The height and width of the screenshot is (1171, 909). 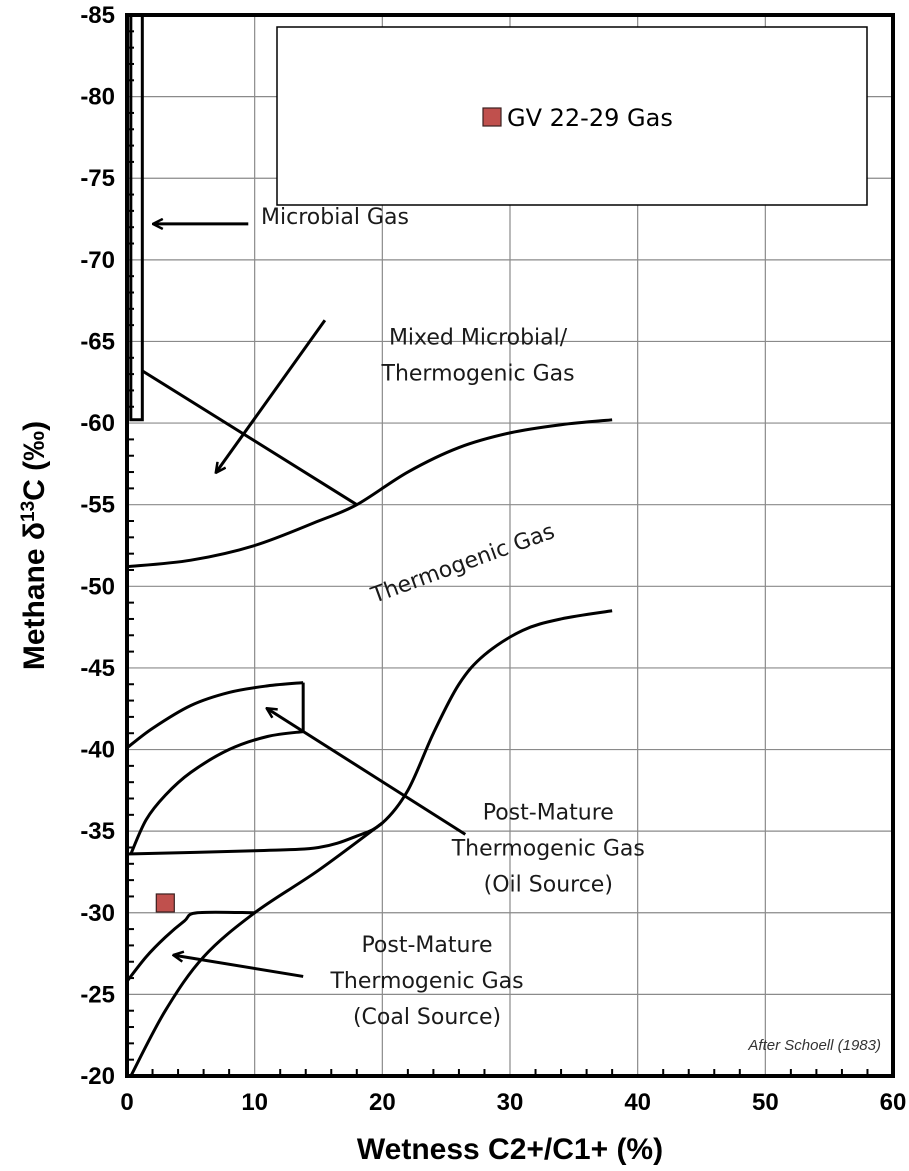 What do you see at coordinates (97, 994) in the screenshot?
I see `y-tick-label: -25` at bounding box center [97, 994].